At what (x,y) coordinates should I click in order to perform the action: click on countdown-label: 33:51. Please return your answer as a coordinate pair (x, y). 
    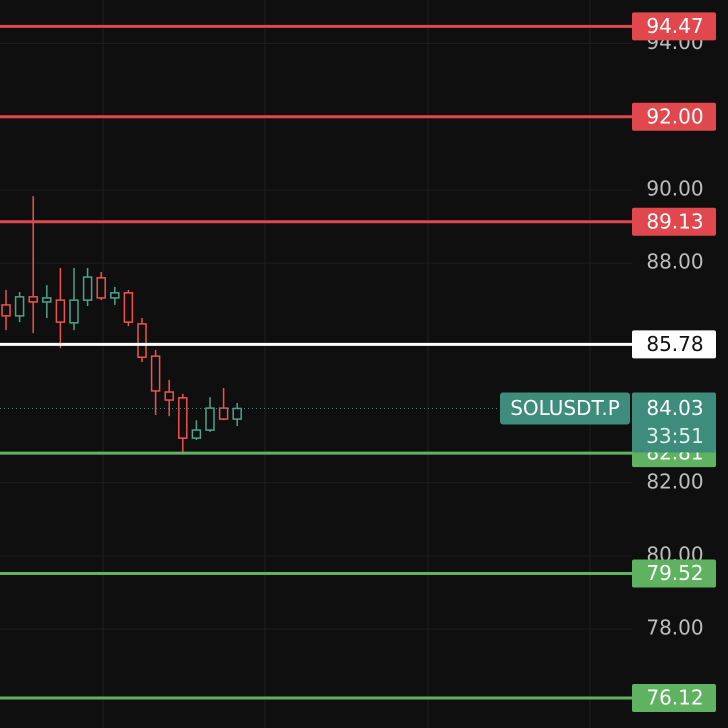
    Looking at the image, I should click on (675, 436).